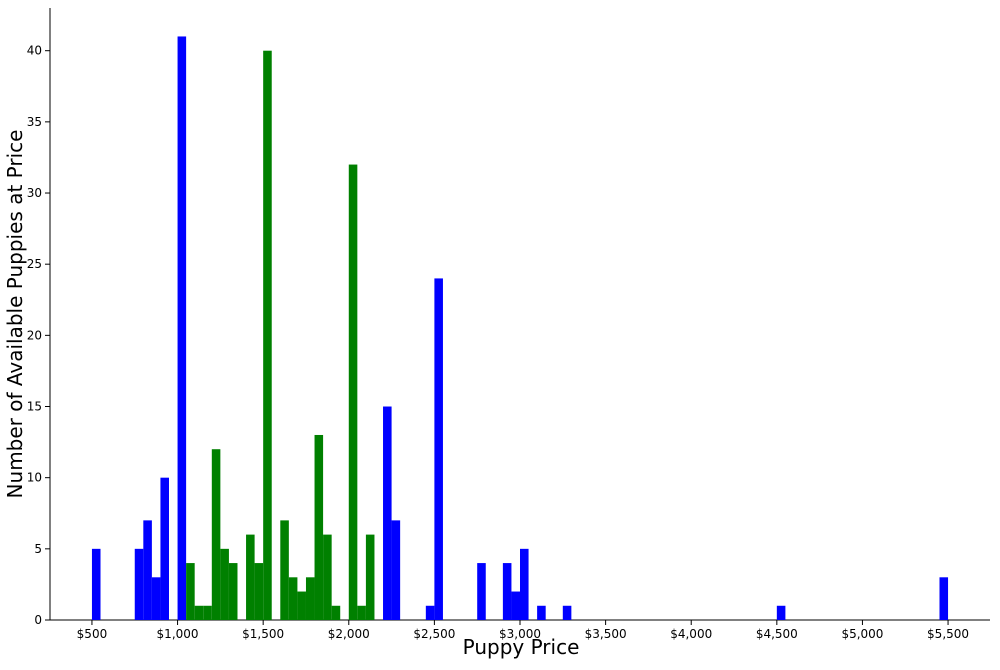 This screenshot has width=1000, height=670. I want to click on y-tick-label: 30, so click(34, 193).